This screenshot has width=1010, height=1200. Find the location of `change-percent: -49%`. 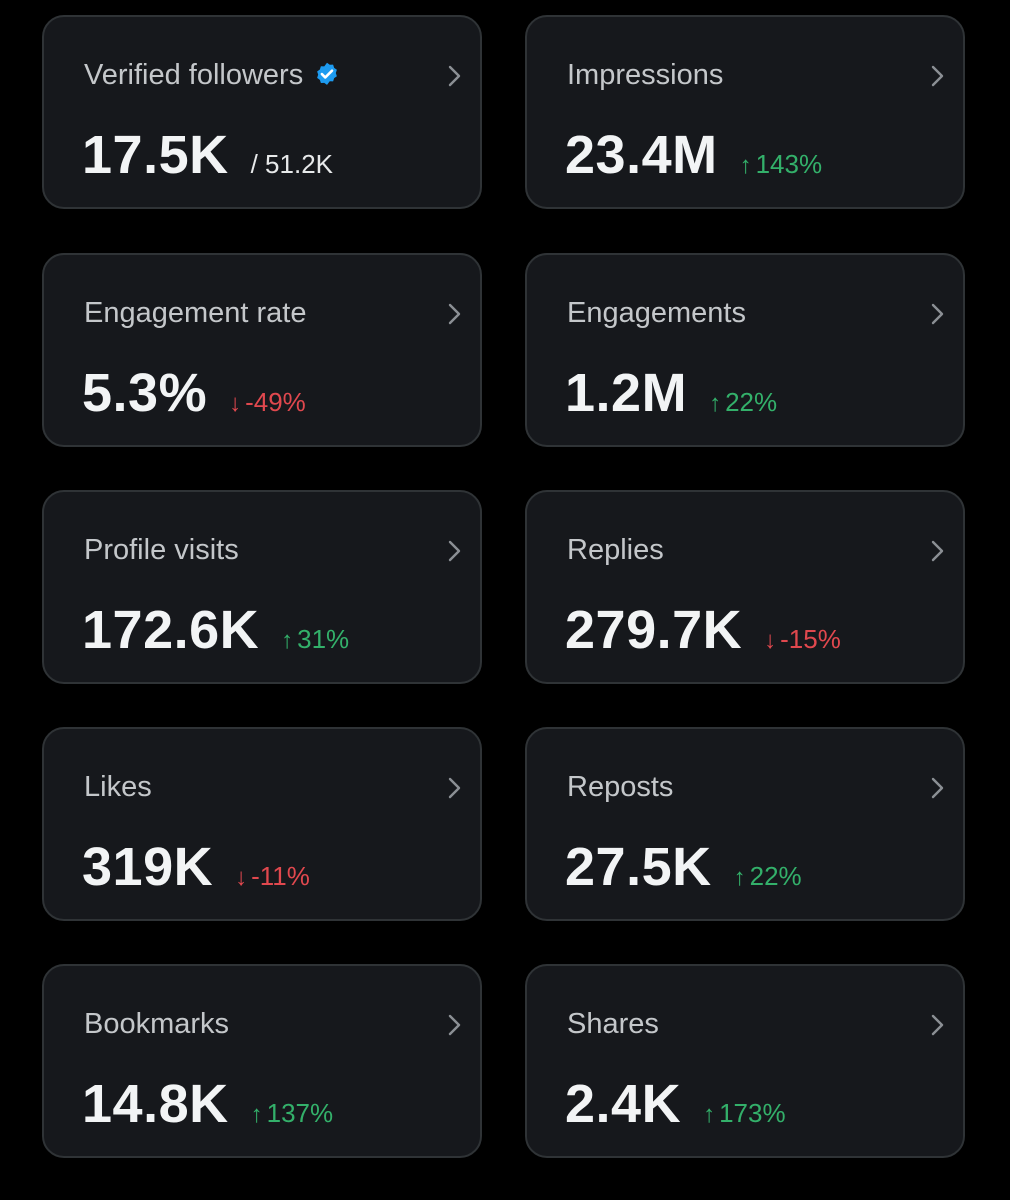

change-percent: -49% is located at coordinates (275, 402).